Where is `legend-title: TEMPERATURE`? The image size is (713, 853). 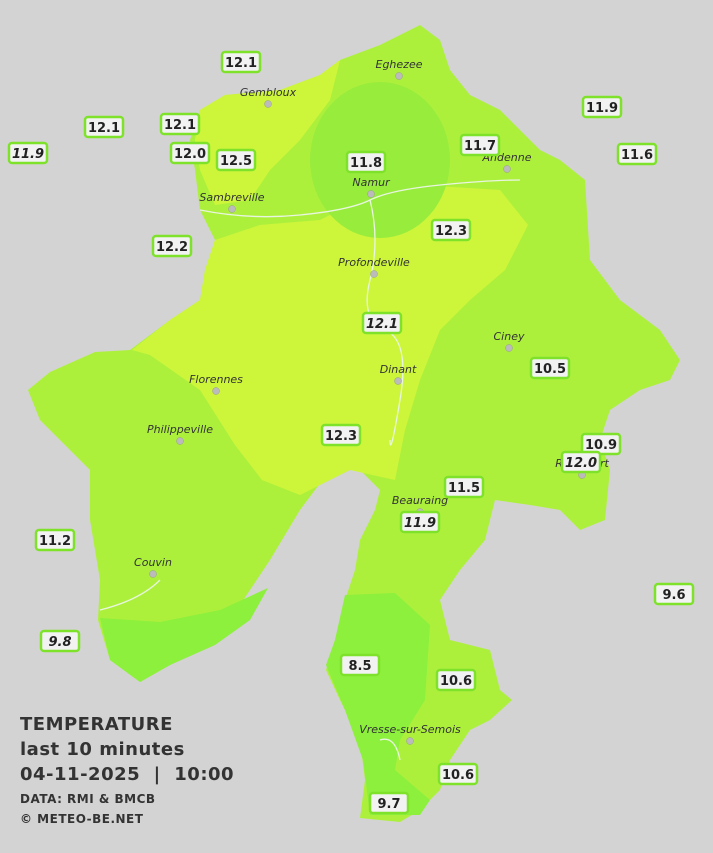 legend-title: TEMPERATURE is located at coordinates (96, 724).